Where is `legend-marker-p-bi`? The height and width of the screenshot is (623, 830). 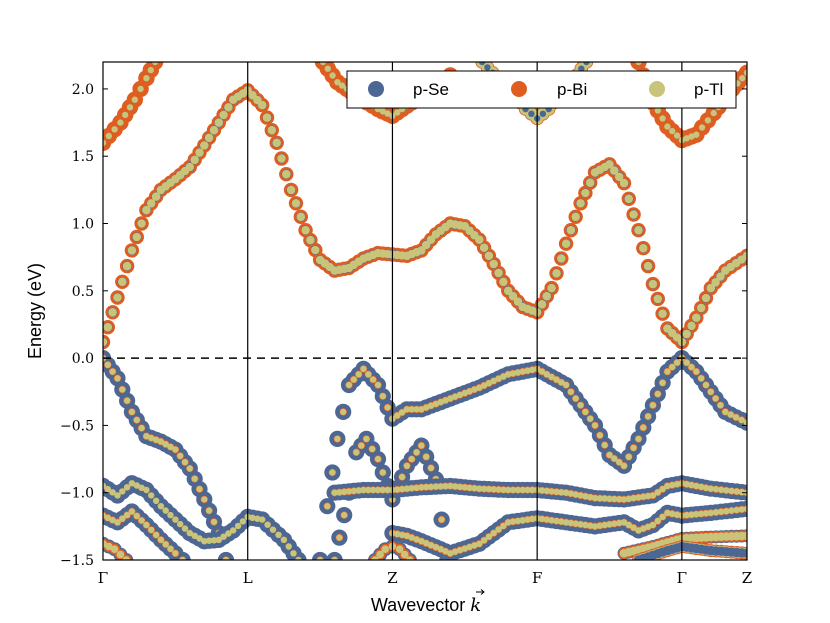
legend-marker-p-bi is located at coordinates (519, 89).